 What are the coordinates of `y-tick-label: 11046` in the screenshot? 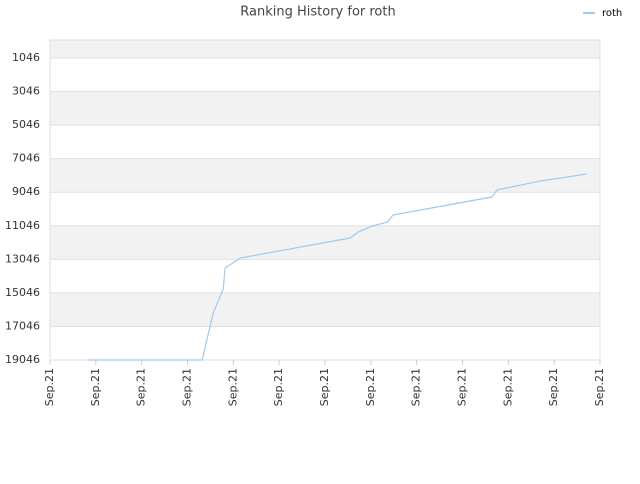 It's located at (22, 225).